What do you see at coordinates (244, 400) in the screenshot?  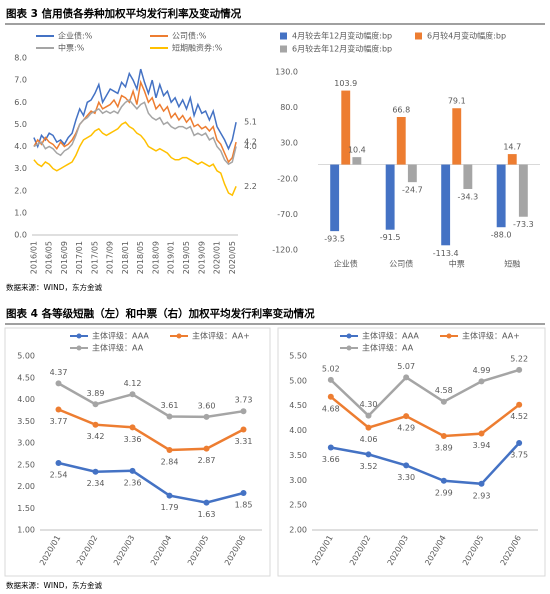 I see `value-label: 3.73` at bounding box center [244, 400].